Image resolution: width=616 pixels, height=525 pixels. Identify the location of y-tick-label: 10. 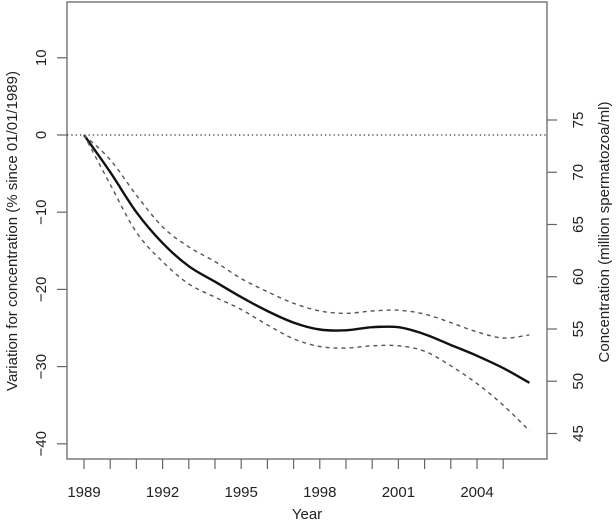
(41, 57).